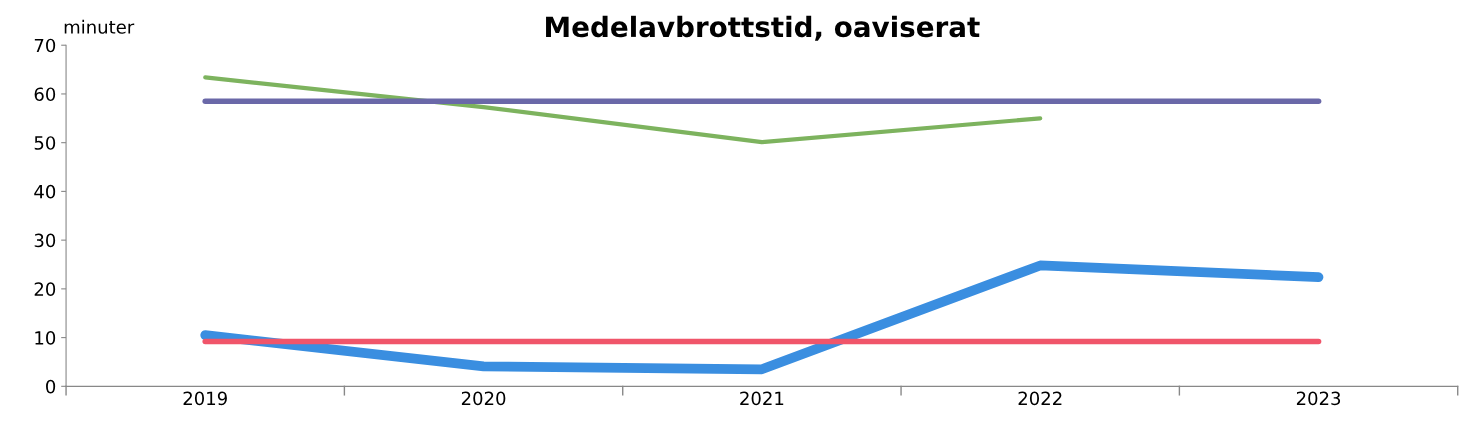 This screenshot has width=1468, height=439. What do you see at coordinates (45, 94) in the screenshot?
I see `y-tick-label: 60` at bounding box center [45, 94].